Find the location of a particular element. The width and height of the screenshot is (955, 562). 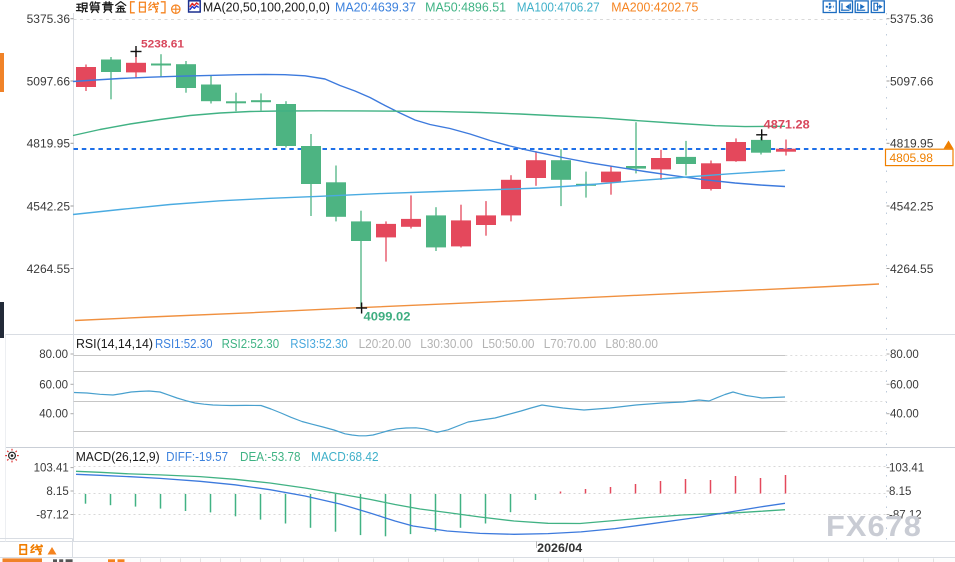

svg-text: RSI3:52.30 is located at coordinates (319, 343).